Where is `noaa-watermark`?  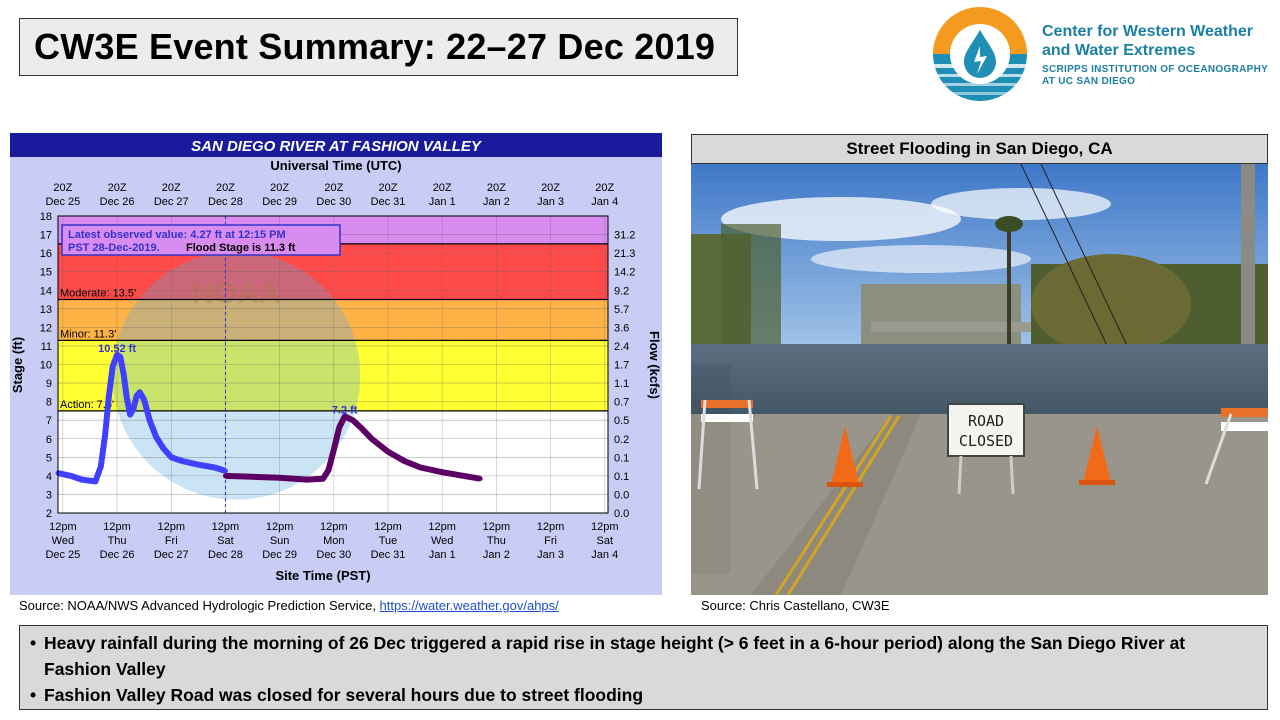
noaa-watermark is located at coordinates (236, 375).